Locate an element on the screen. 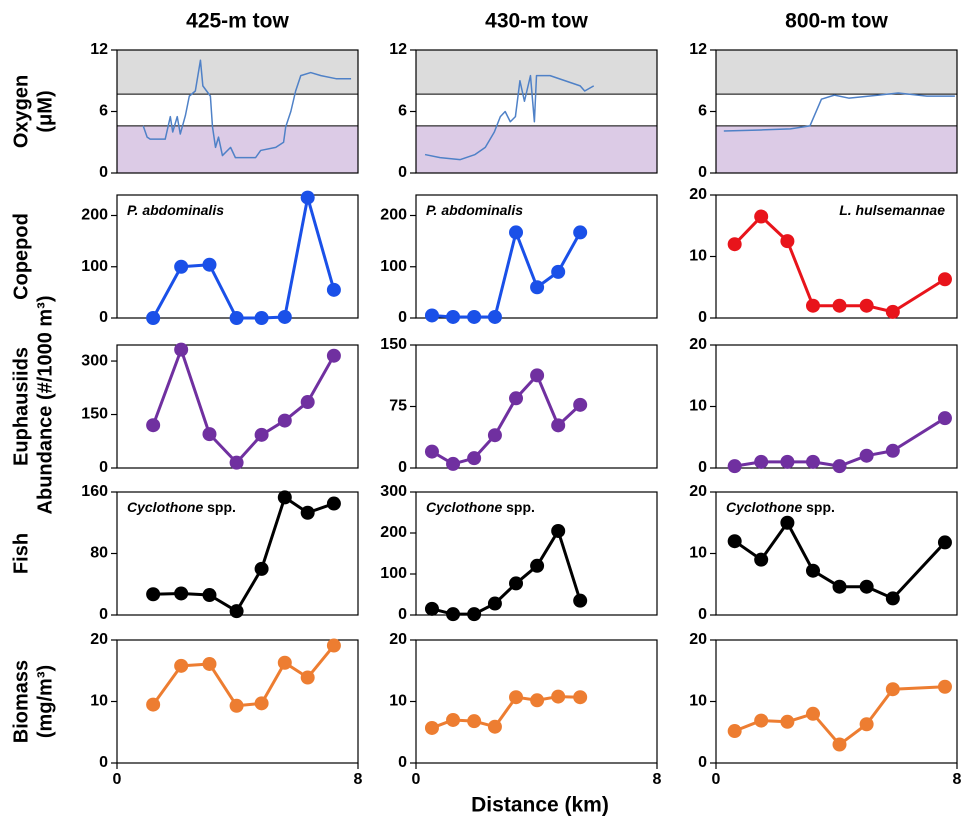  column-title: 800-m tow is located at coordinates (836, 21).